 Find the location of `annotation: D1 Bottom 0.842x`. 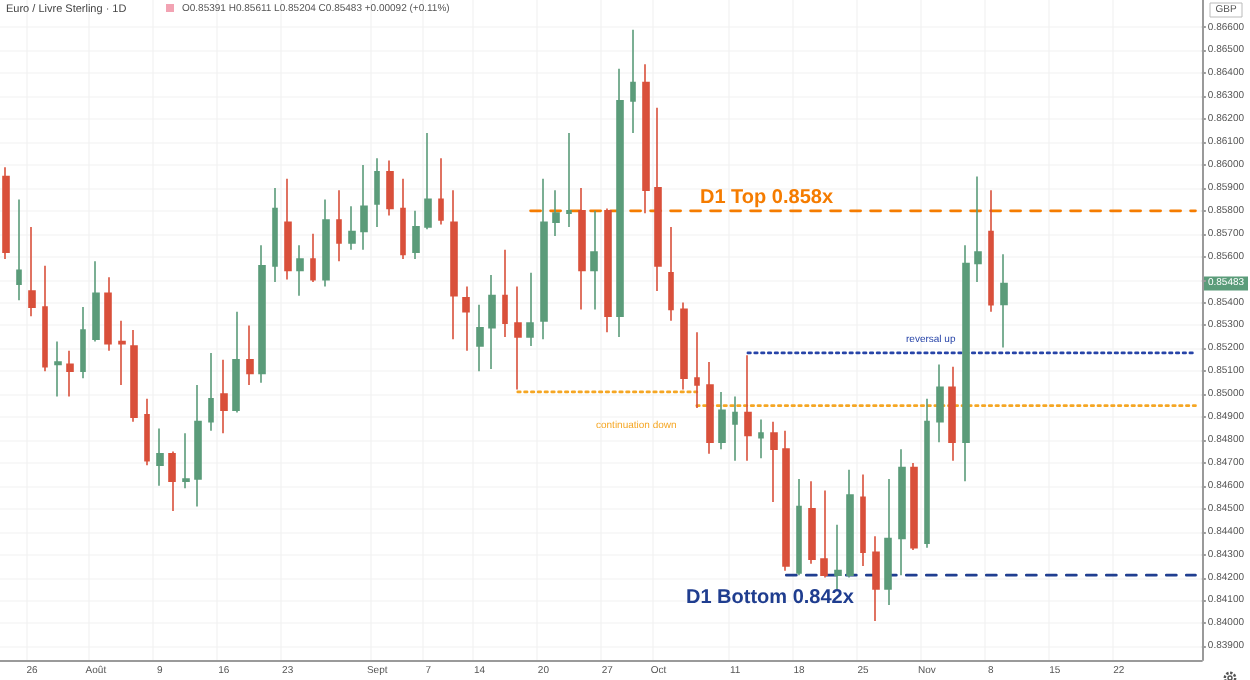

annotation: D1 Bottom 0.842x is located at coordinates (770, 598).